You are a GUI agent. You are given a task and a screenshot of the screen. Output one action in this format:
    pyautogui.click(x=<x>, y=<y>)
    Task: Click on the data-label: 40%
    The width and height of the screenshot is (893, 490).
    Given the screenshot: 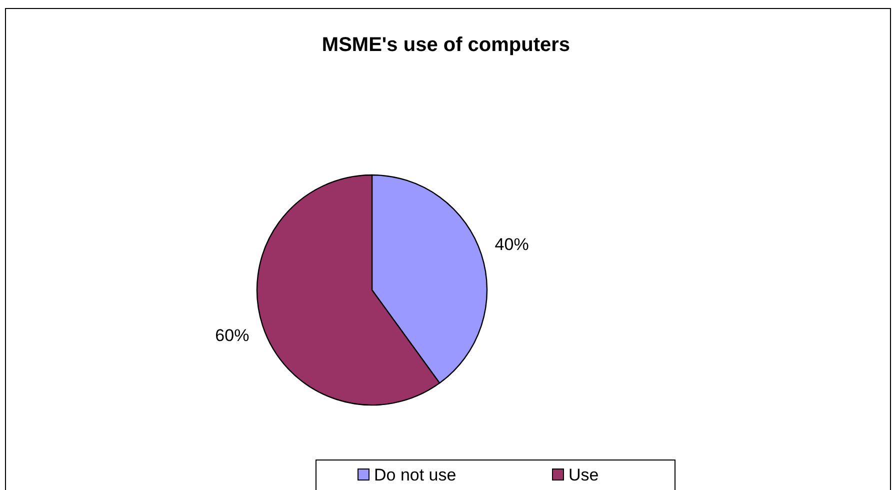 What is the action you would take?
    pyautogui.click(x=511, y=244)
    